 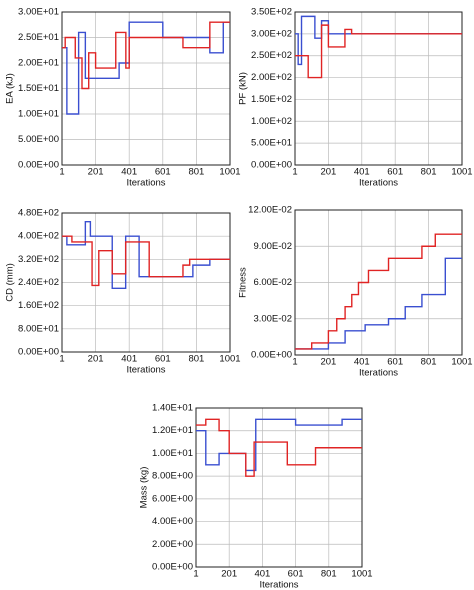 I want to click on y-tick-label: 5.00E+01, so click(x=271, y=143).